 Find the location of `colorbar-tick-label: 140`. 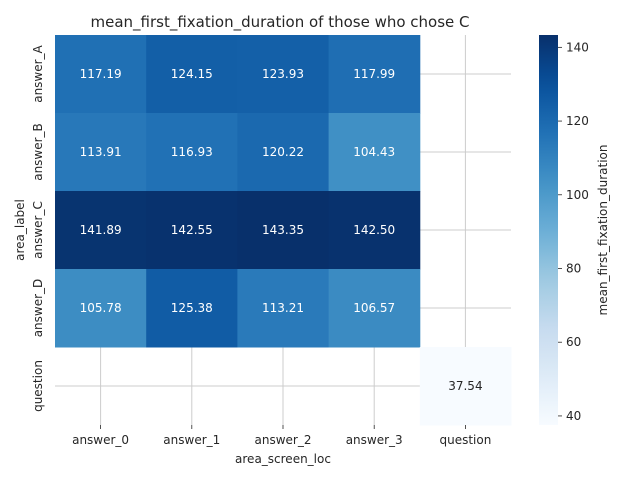

colorbar-tick-label: 140 is located at coordinates (577, 47).